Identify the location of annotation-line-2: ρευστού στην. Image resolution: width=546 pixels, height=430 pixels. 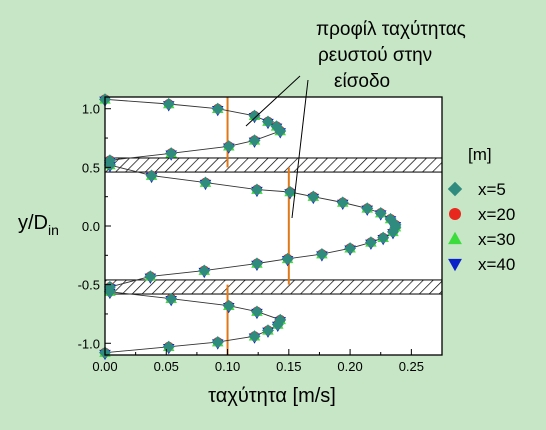
(375, 55).